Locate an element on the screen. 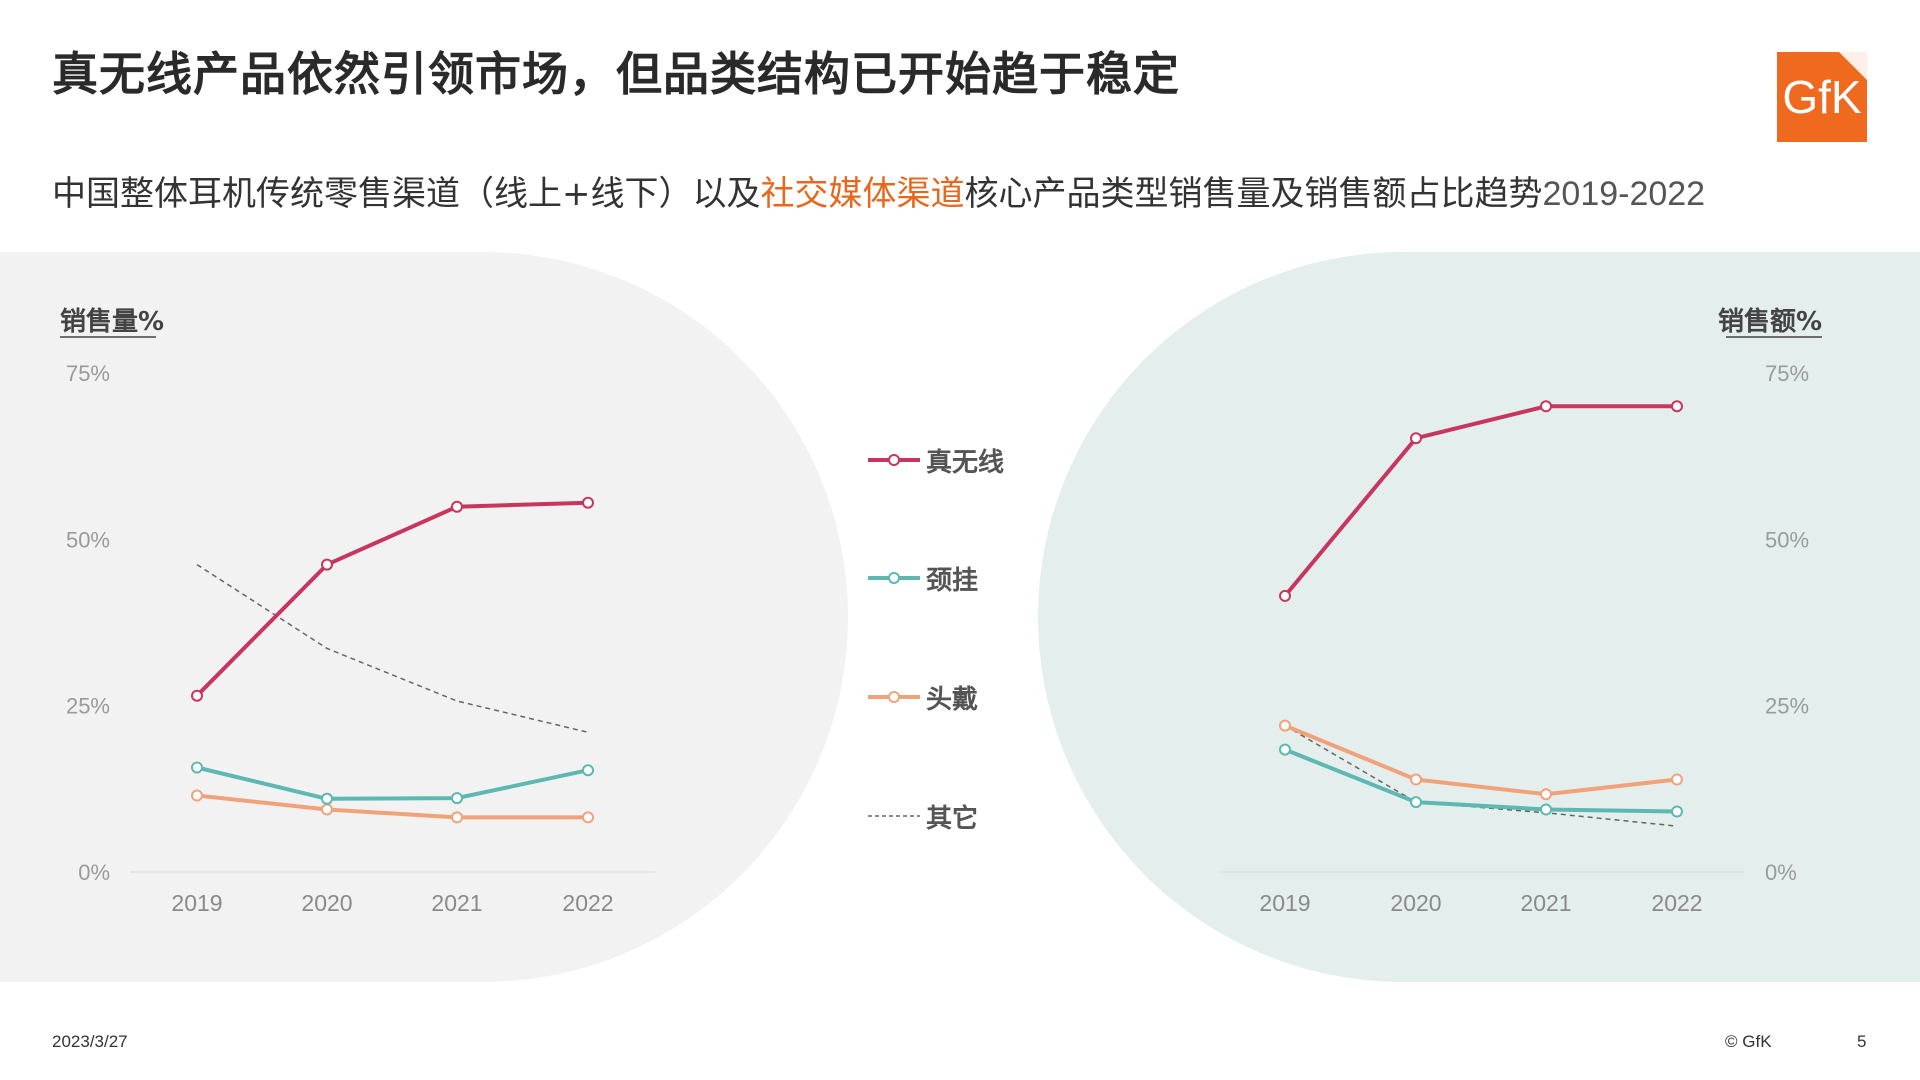  value-x-tick-label: 2021 is located at coordinates (1545, 903).